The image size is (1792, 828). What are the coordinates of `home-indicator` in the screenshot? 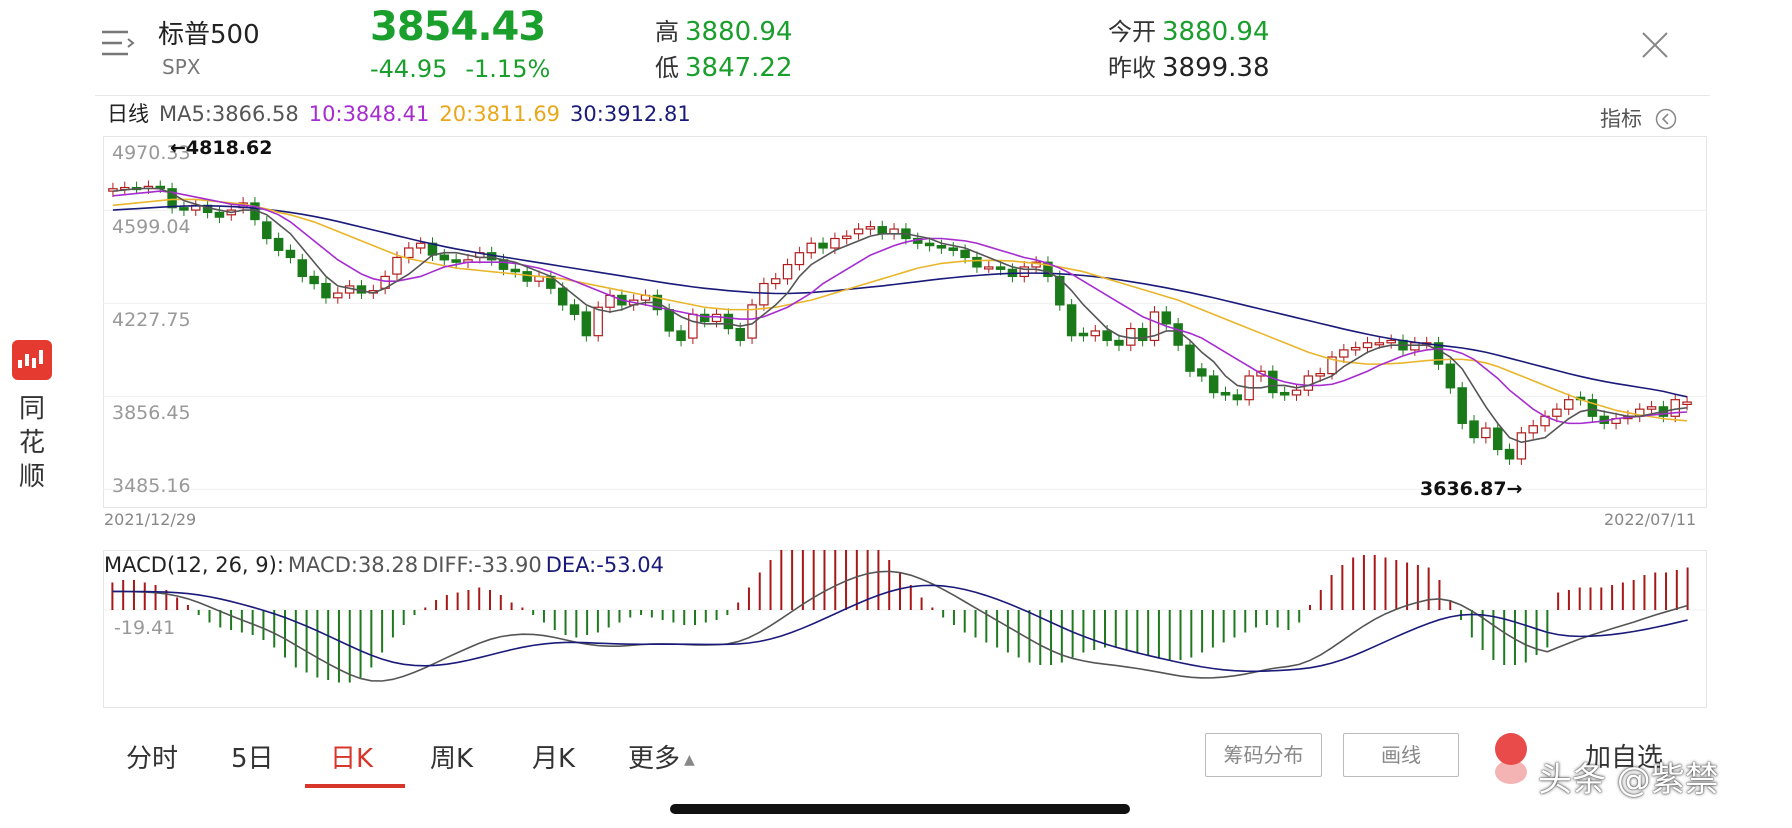 It's located at (900, 809).